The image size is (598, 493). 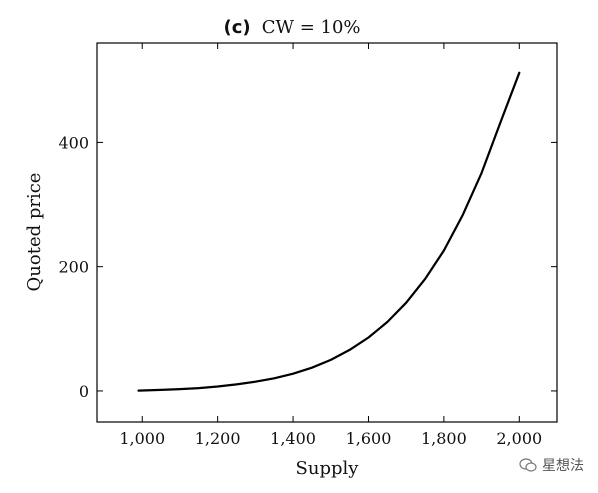 I want to click on chart-title-main: CW = 10%, so click(x=311, y=27).